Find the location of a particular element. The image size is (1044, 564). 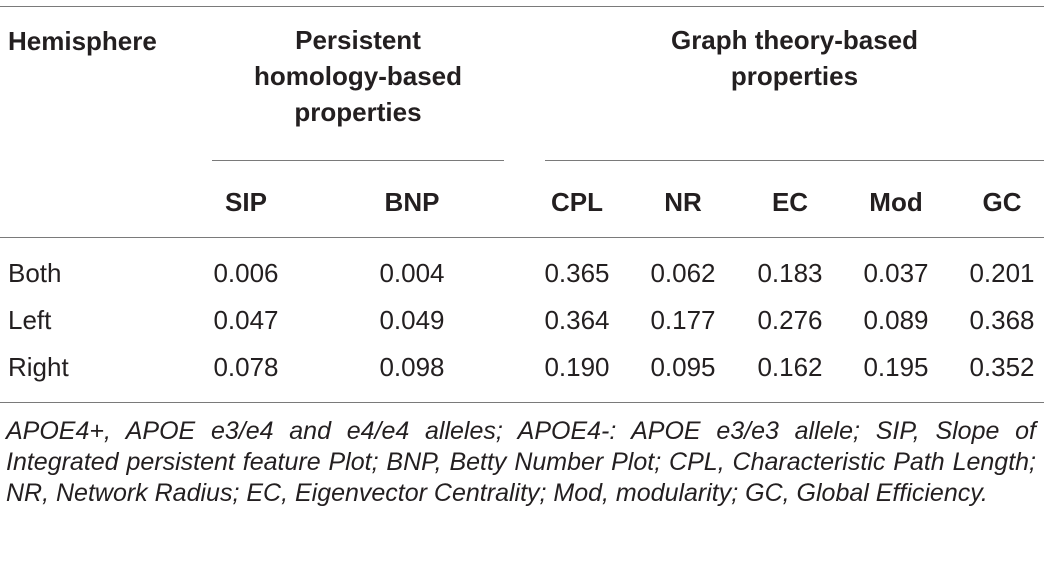

header-hemisphere: Hemisphere is located at coordinates (82, 41).